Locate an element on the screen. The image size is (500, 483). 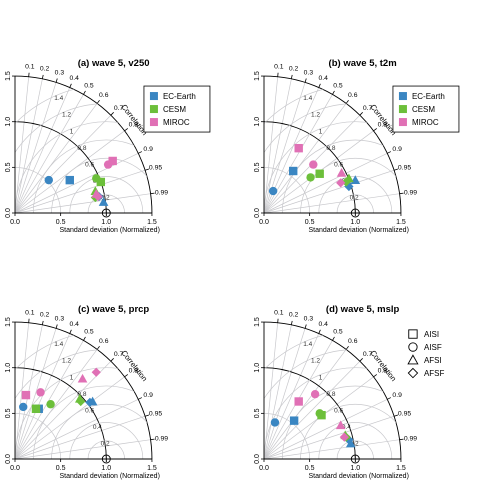
x-tick-label: 0.5 is located at coordinates (61, 222).